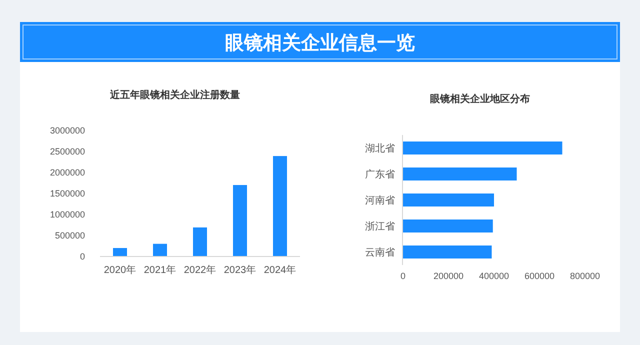  I want to click on x-tick-label: 2023年, so click(240, 270).